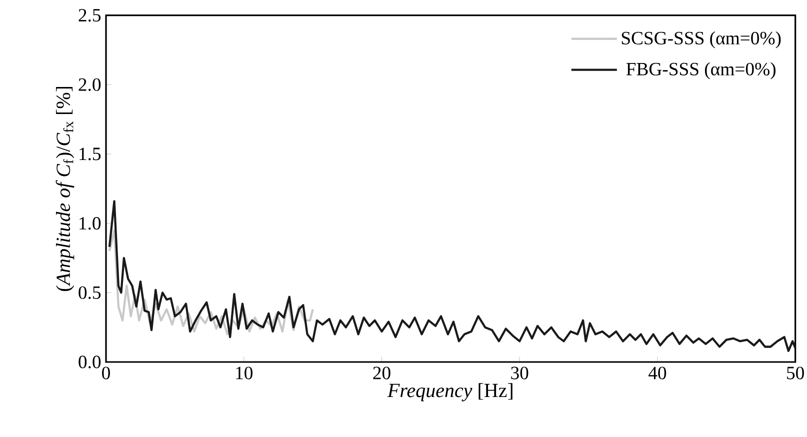  What do you see at coordinates (89, 293) in the screenshot?
I see `y-tick-label: 0.5` at bounding box center [89, 293].